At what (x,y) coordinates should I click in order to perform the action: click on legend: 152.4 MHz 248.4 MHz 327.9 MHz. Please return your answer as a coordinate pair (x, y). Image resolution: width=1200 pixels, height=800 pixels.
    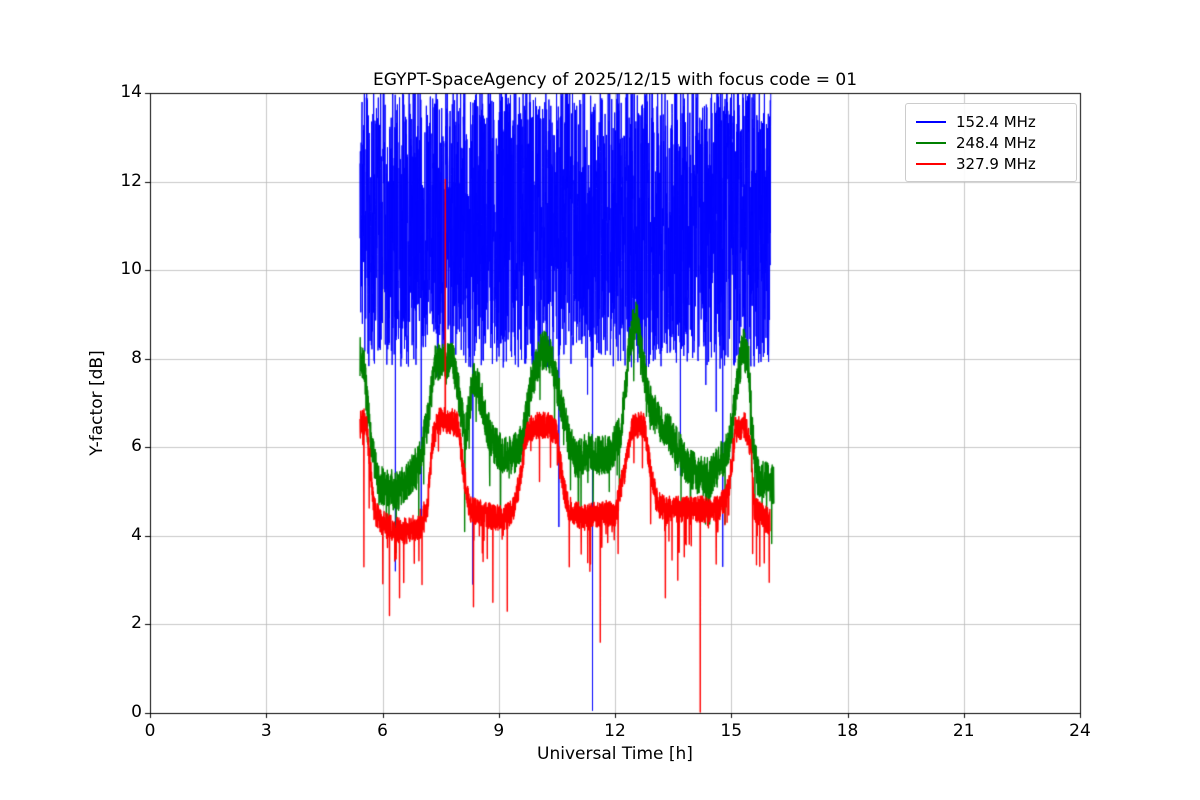
    Looking at the image, I should click on (991, 142).